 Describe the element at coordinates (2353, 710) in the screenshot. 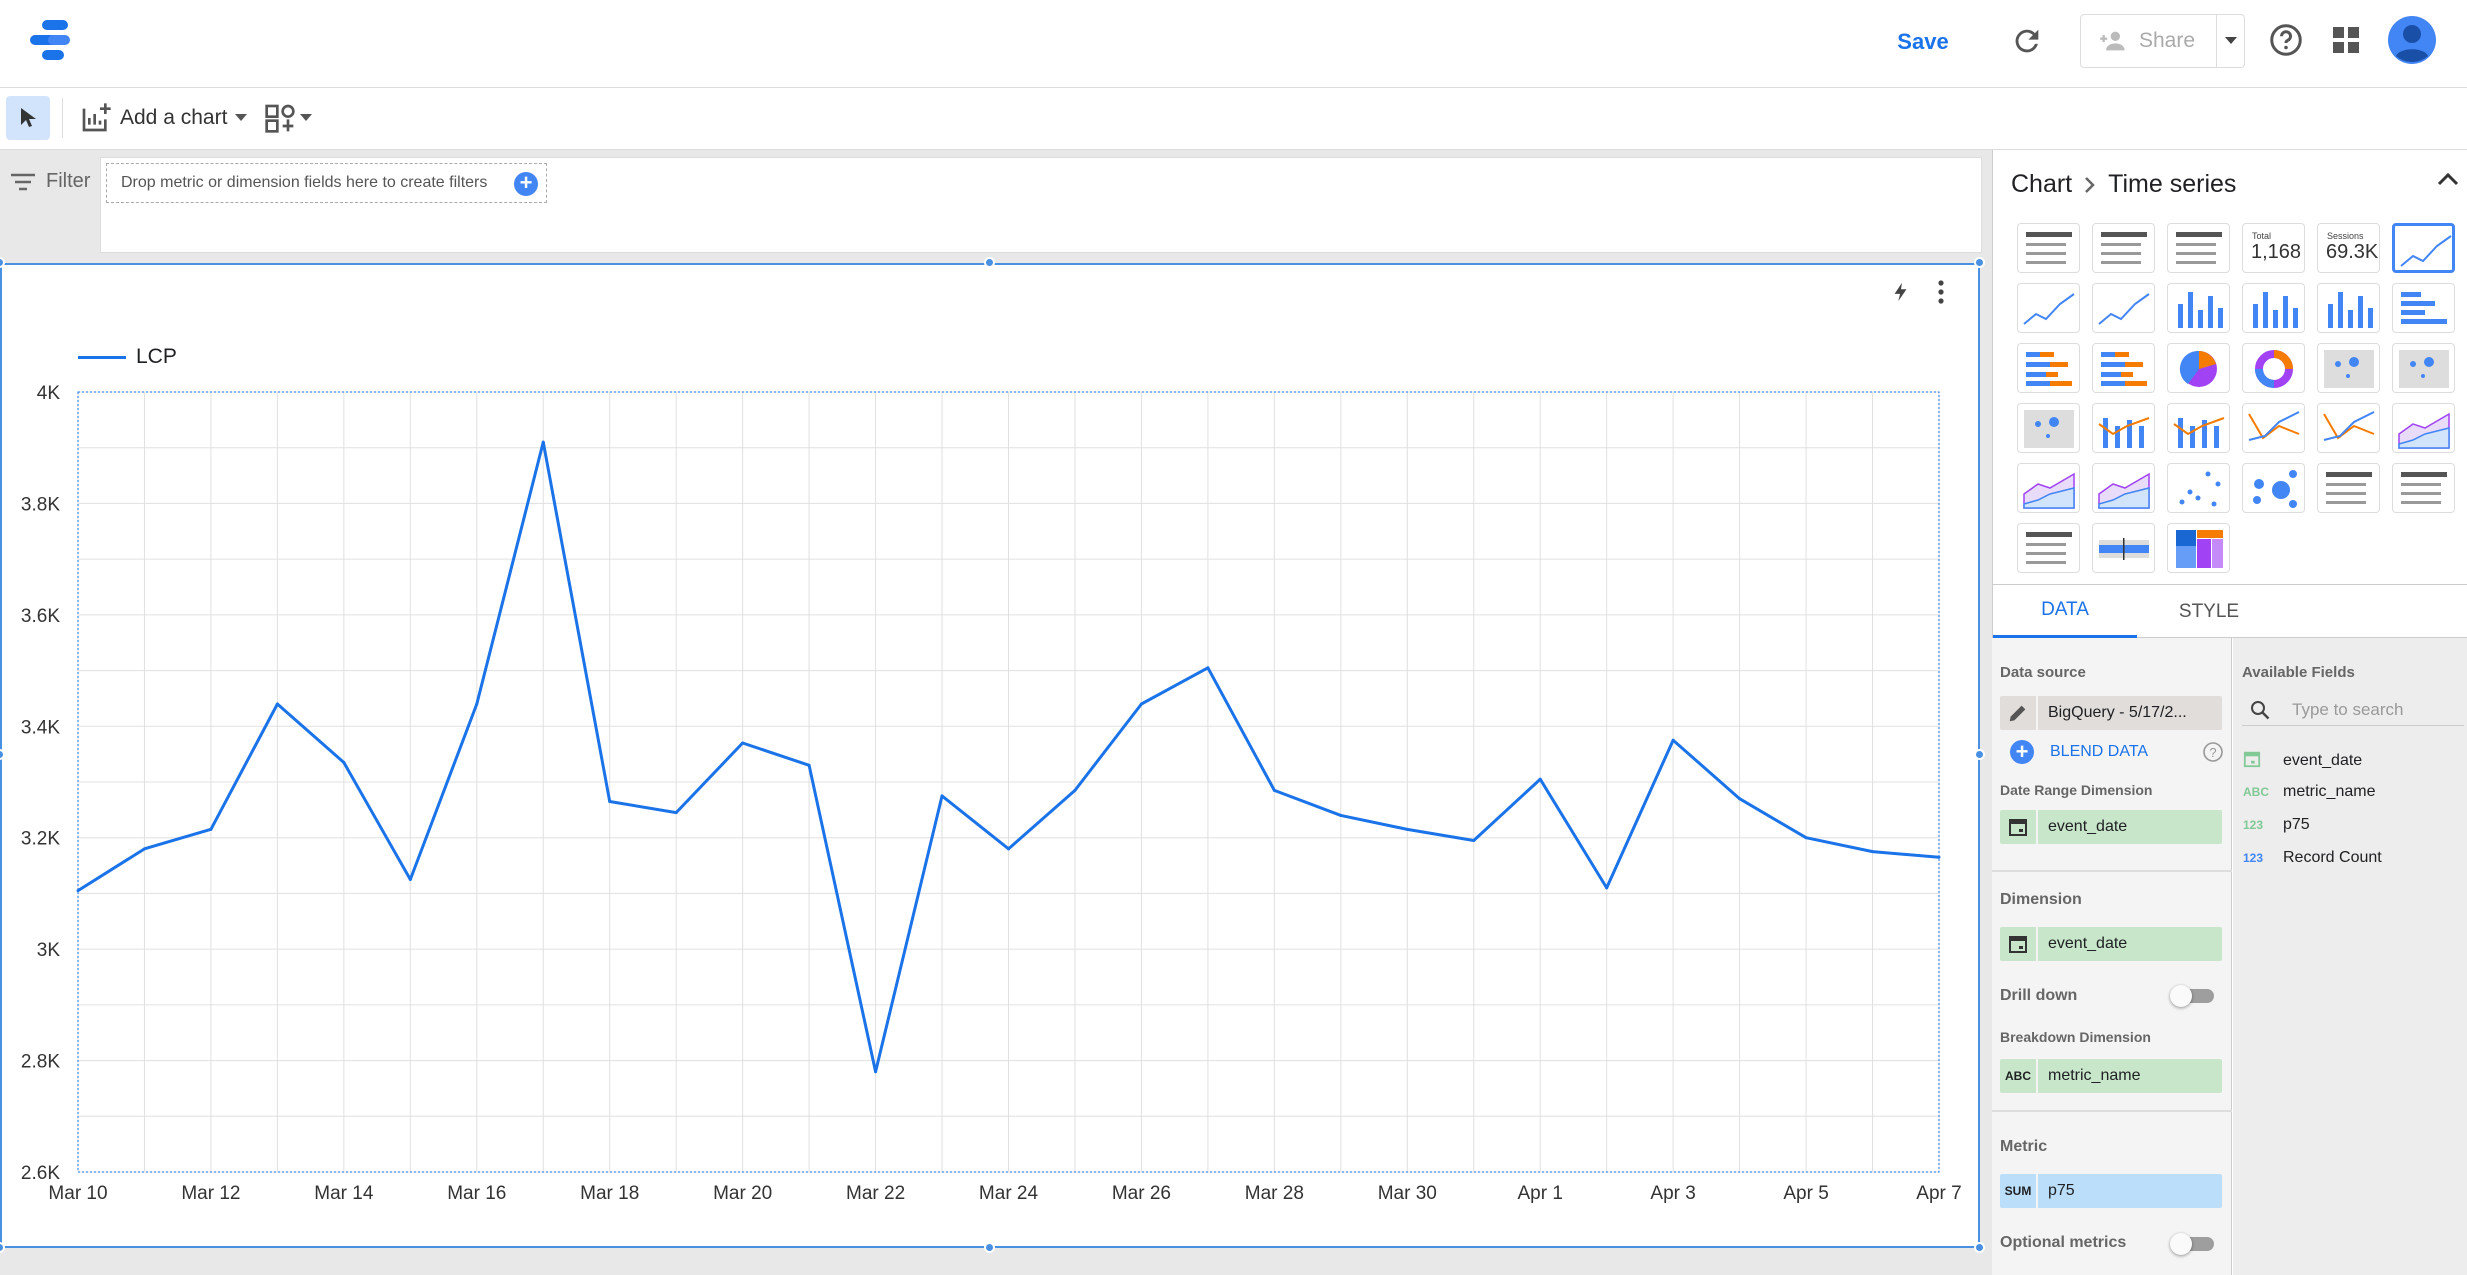

I see `field-search-input: Type to search` at that location.